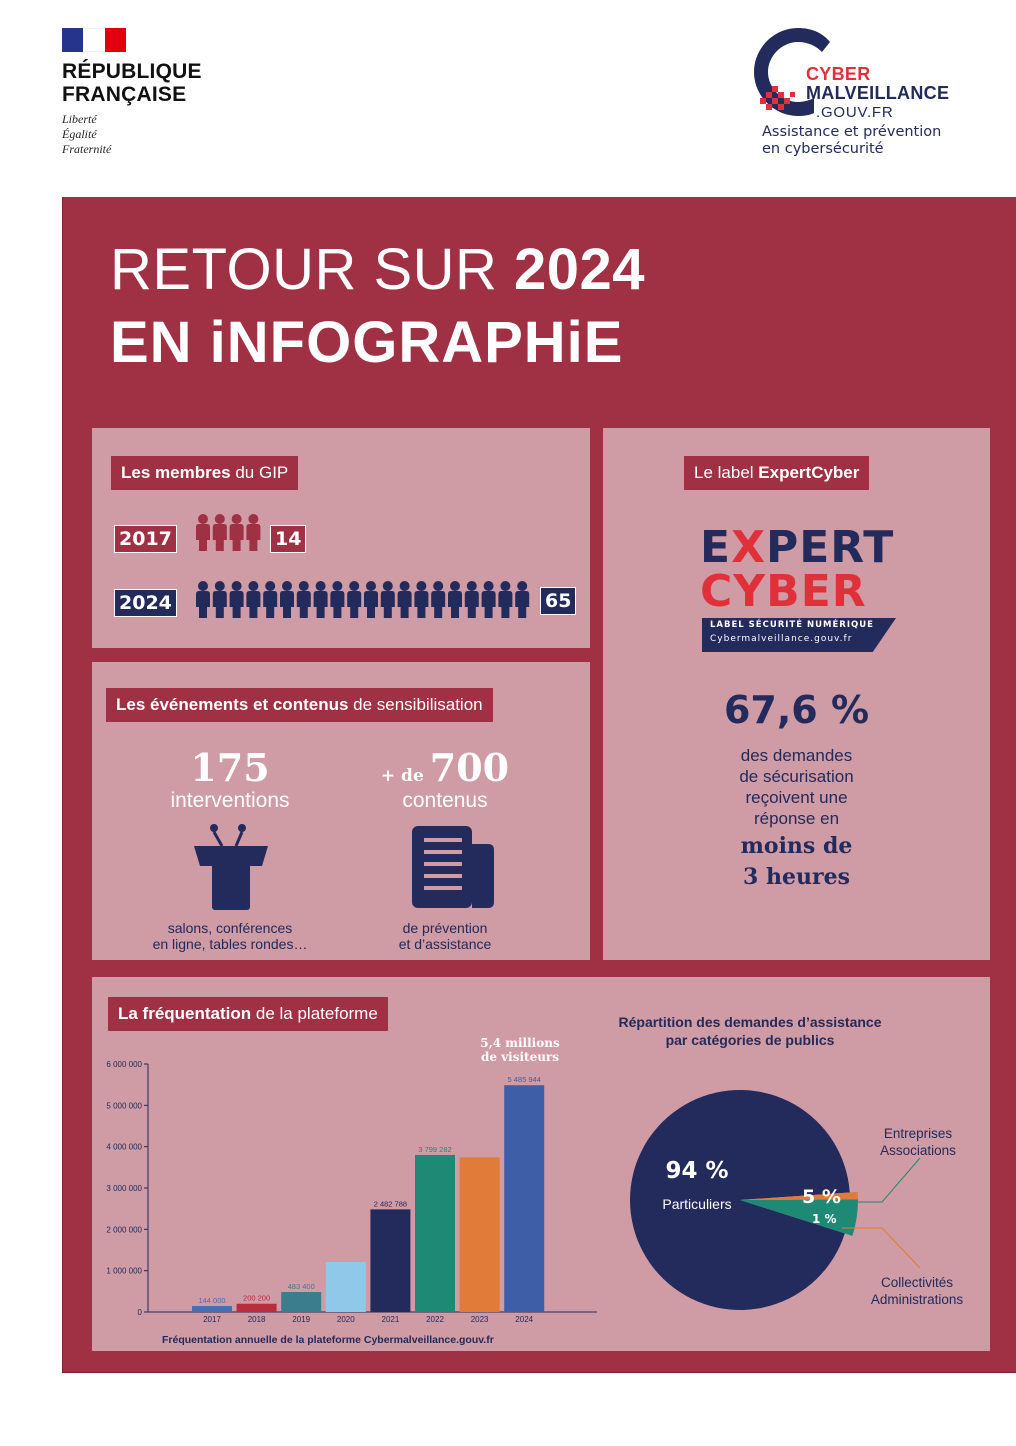 This screenshot has height=1446, width=1016. Describe the element at coordinates (378, 269) in the screenshot. I see `page-title-line1: RETOUR SUR 2024` at that location.